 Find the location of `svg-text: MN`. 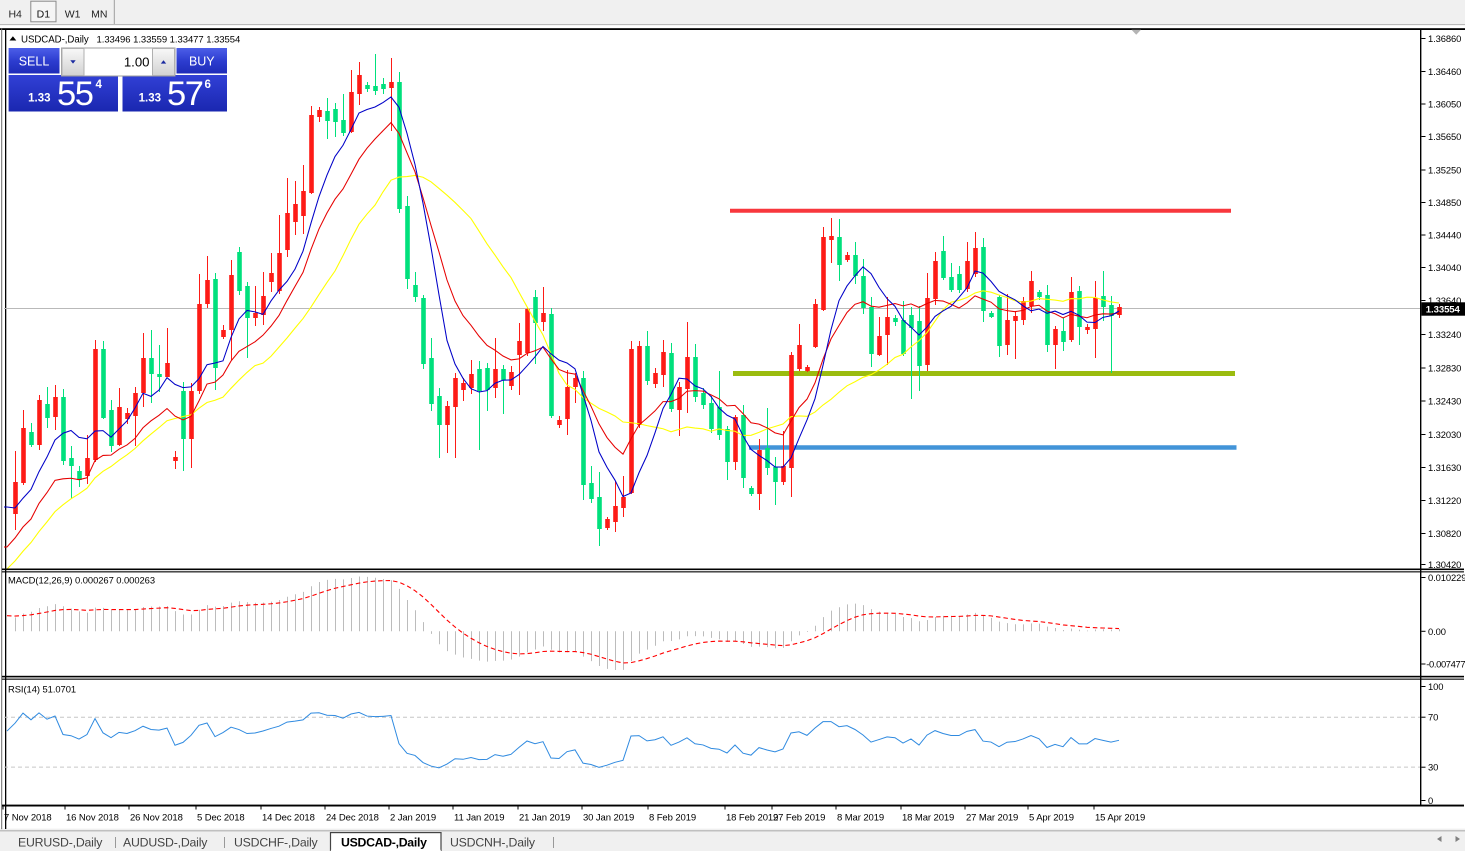

svg-text: MN is located at coordinates (99, 15).